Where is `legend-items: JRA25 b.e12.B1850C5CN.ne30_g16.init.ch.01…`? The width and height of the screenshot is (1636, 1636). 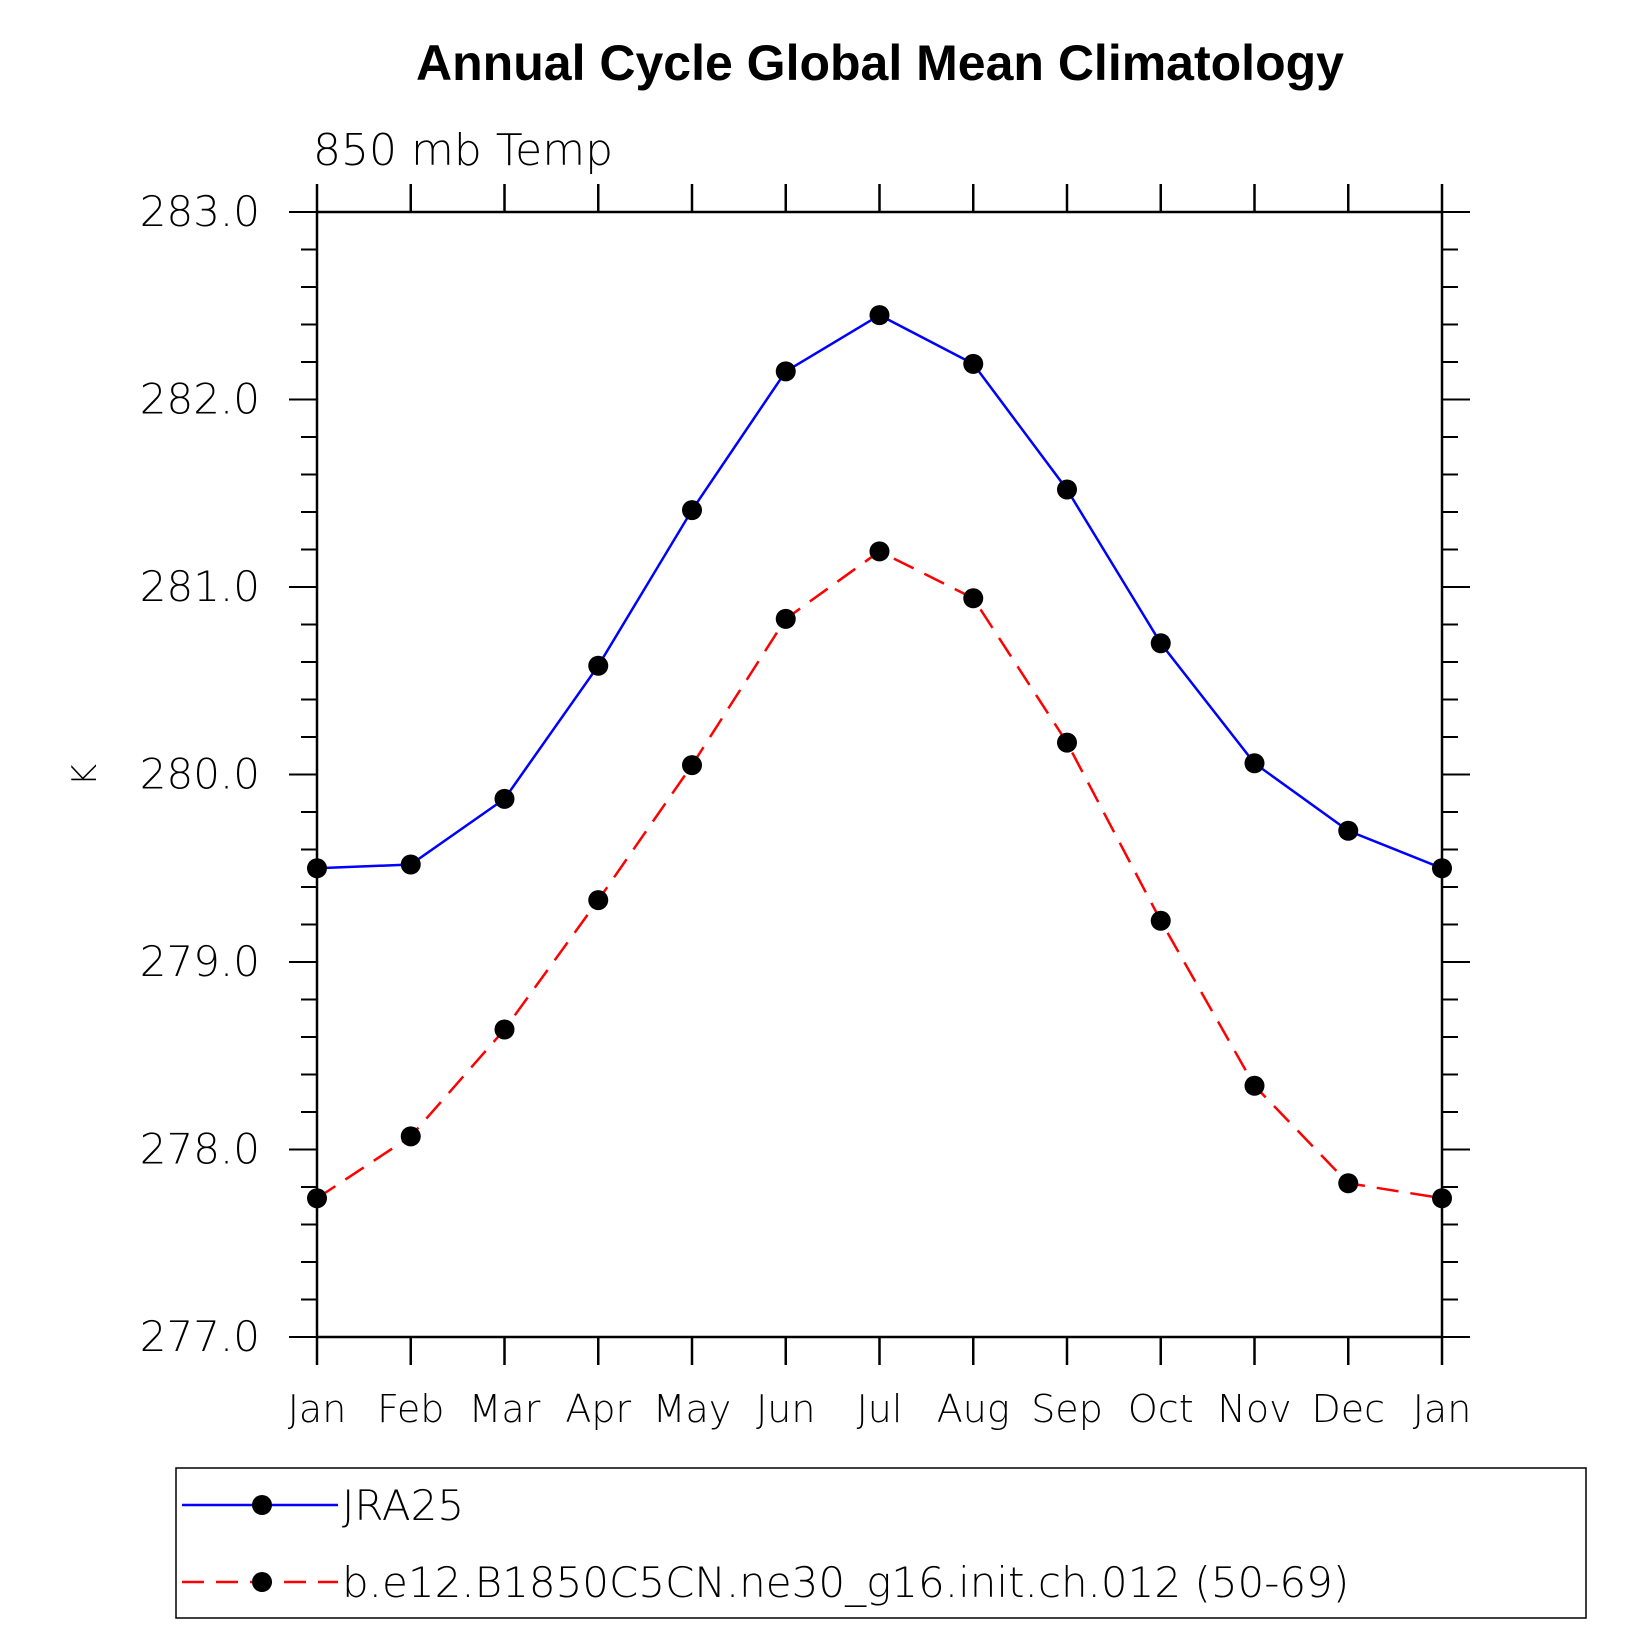 legend-items: JRA25 b.e12.B1850C5CN.ne30_g16.init.ch.01… is located at coordinates (765, 1544).